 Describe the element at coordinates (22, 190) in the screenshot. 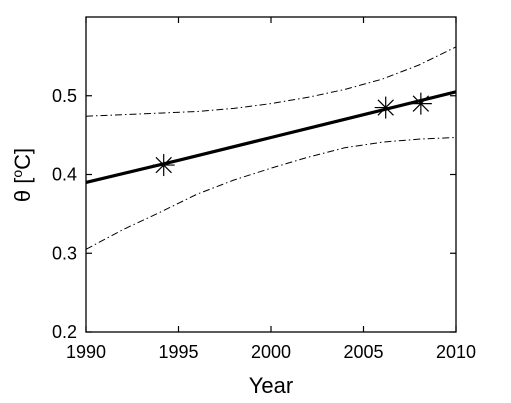

I see `y-axis-label-pre: θ [` at that location.